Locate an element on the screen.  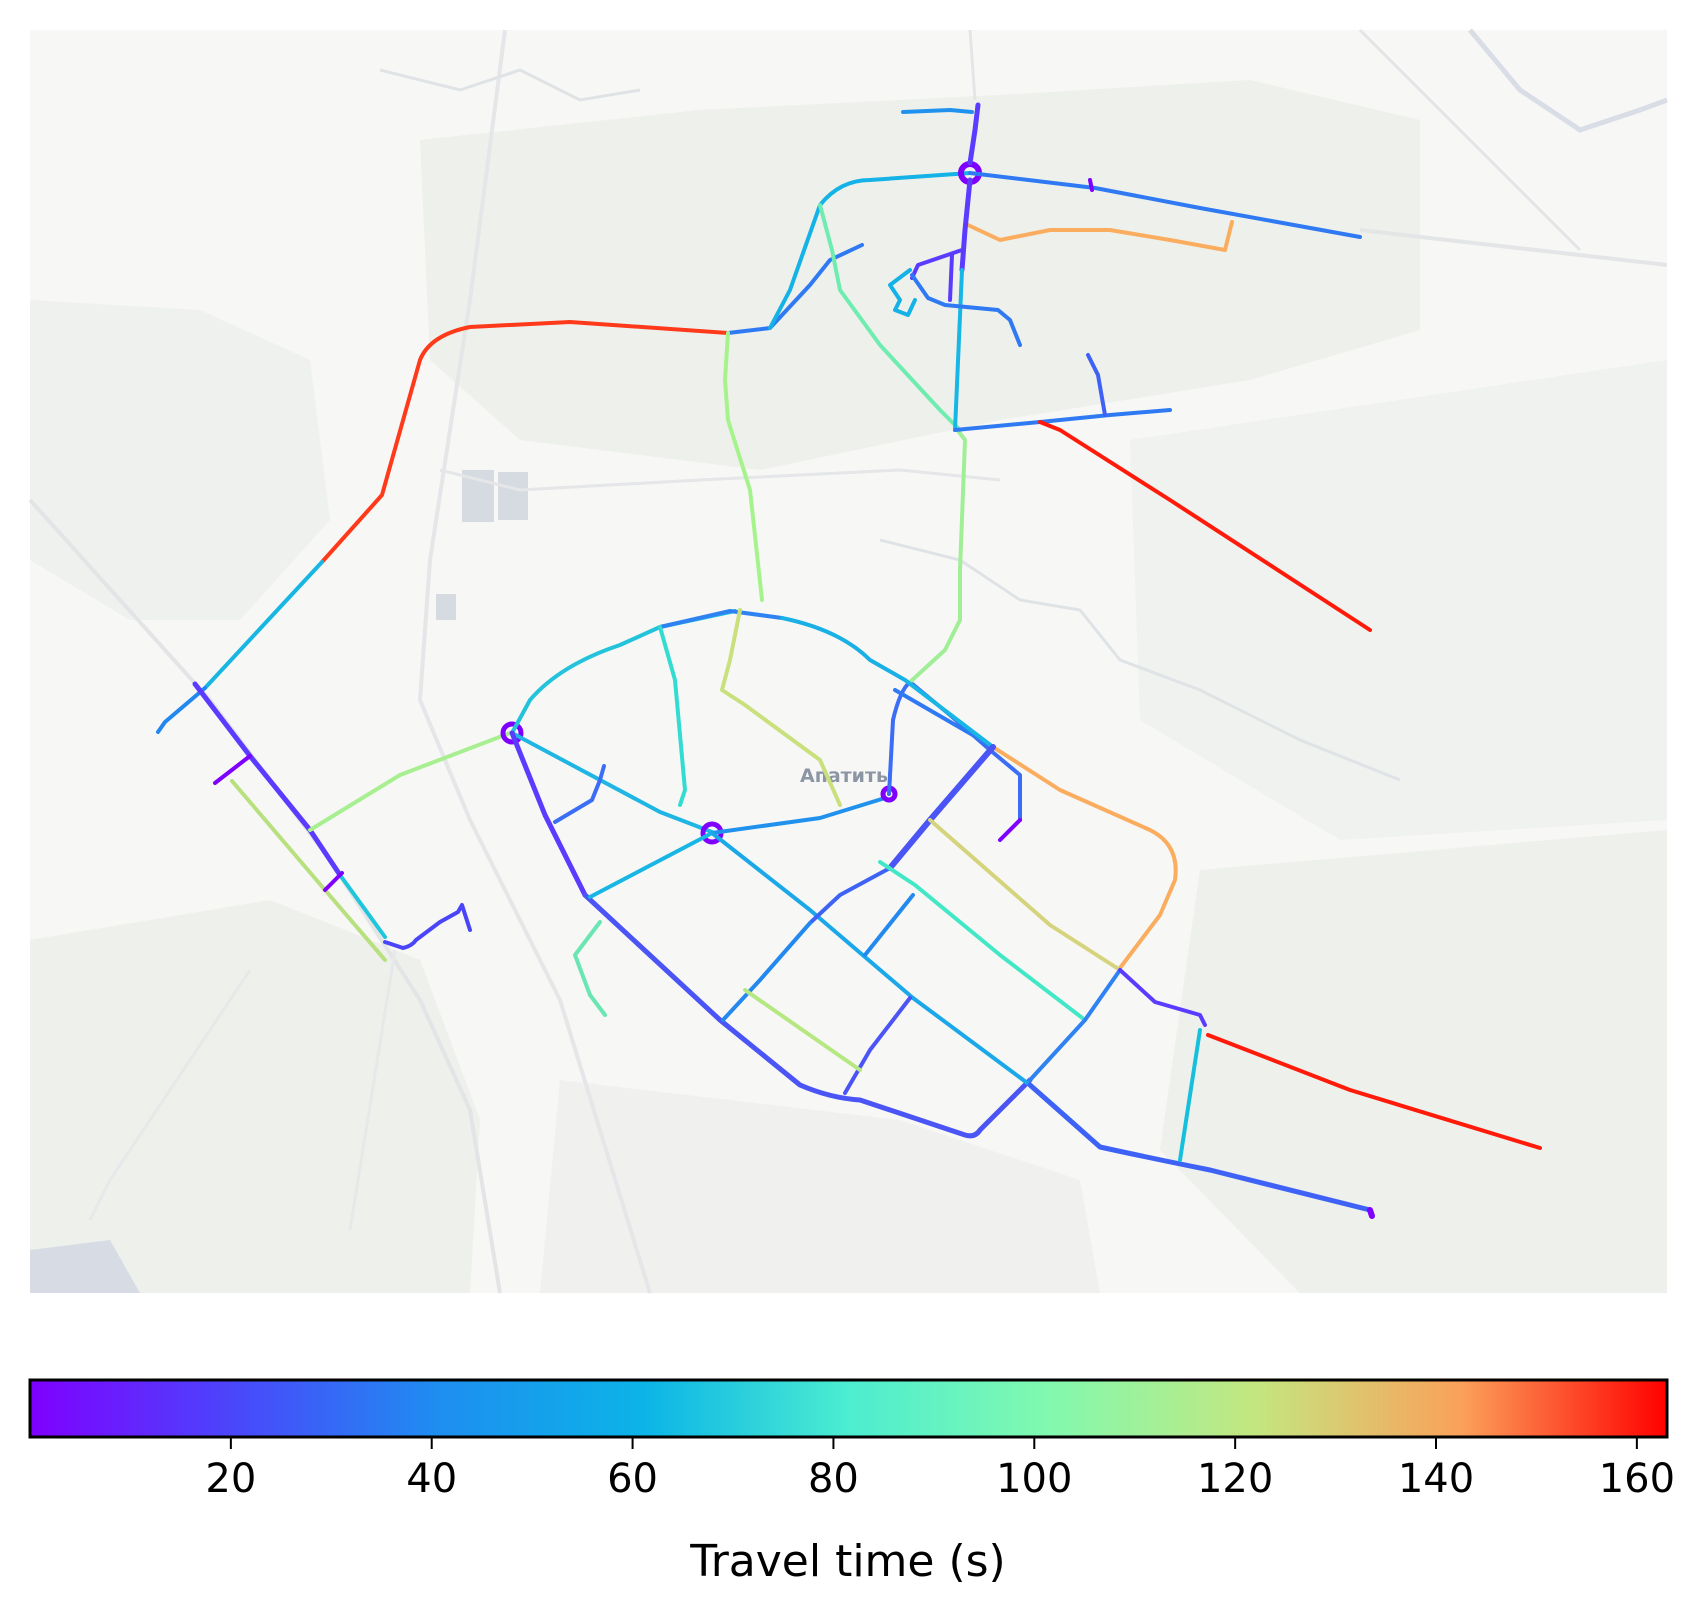
colorbar-tick-label: 20 is located at coordinates (230, 1479).